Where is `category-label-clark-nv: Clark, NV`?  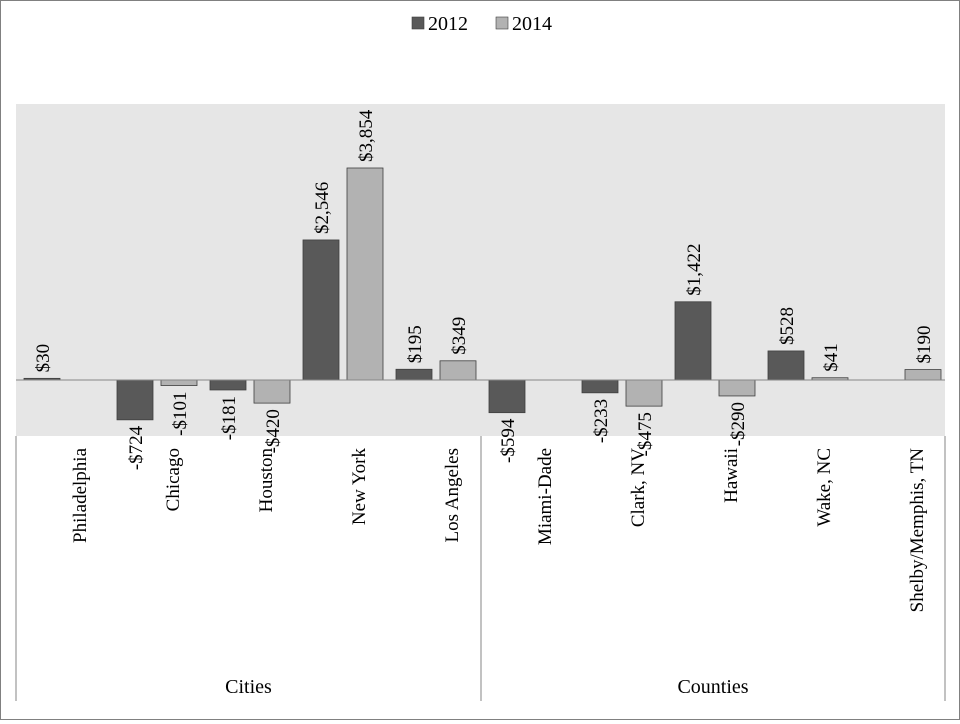
category-label-clark-nv: Clark, NV is located at coordinates (638, 487).